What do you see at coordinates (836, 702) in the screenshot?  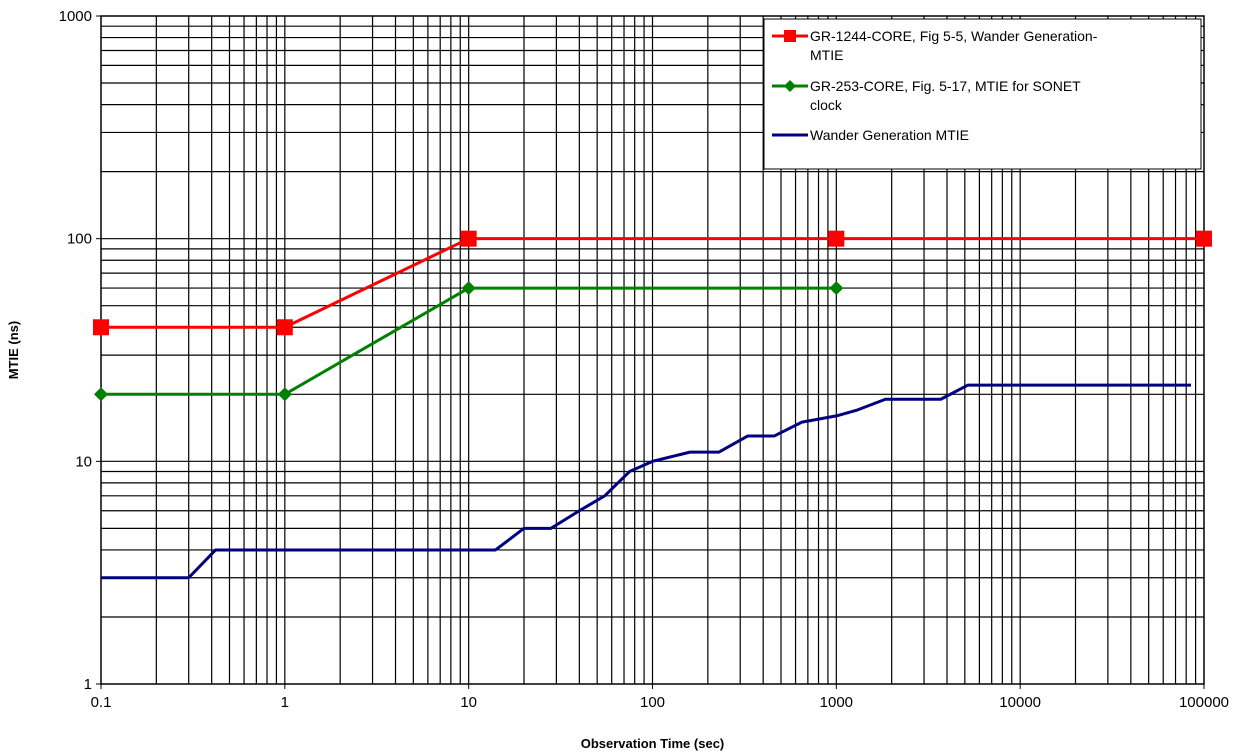 I see `x-tick-label: 1000` at bounding box center [836, 702].